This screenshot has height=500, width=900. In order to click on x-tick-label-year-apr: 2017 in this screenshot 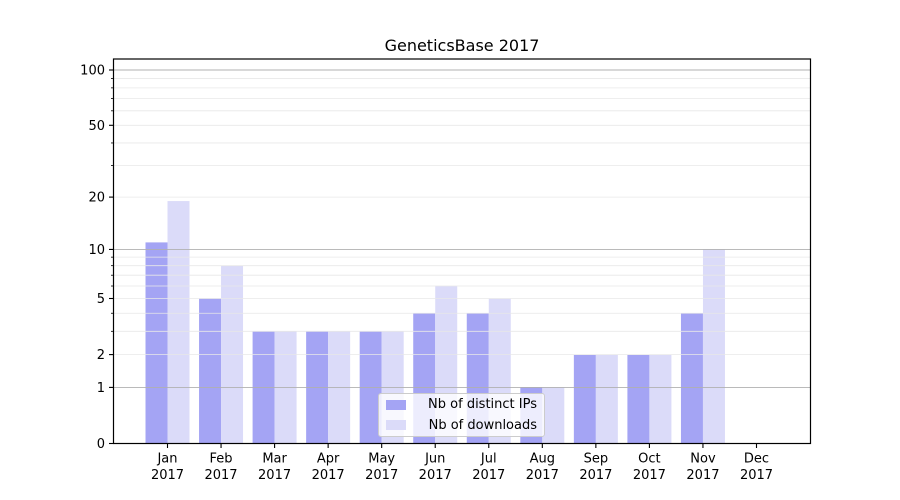, I will do `click(328, 475)`.